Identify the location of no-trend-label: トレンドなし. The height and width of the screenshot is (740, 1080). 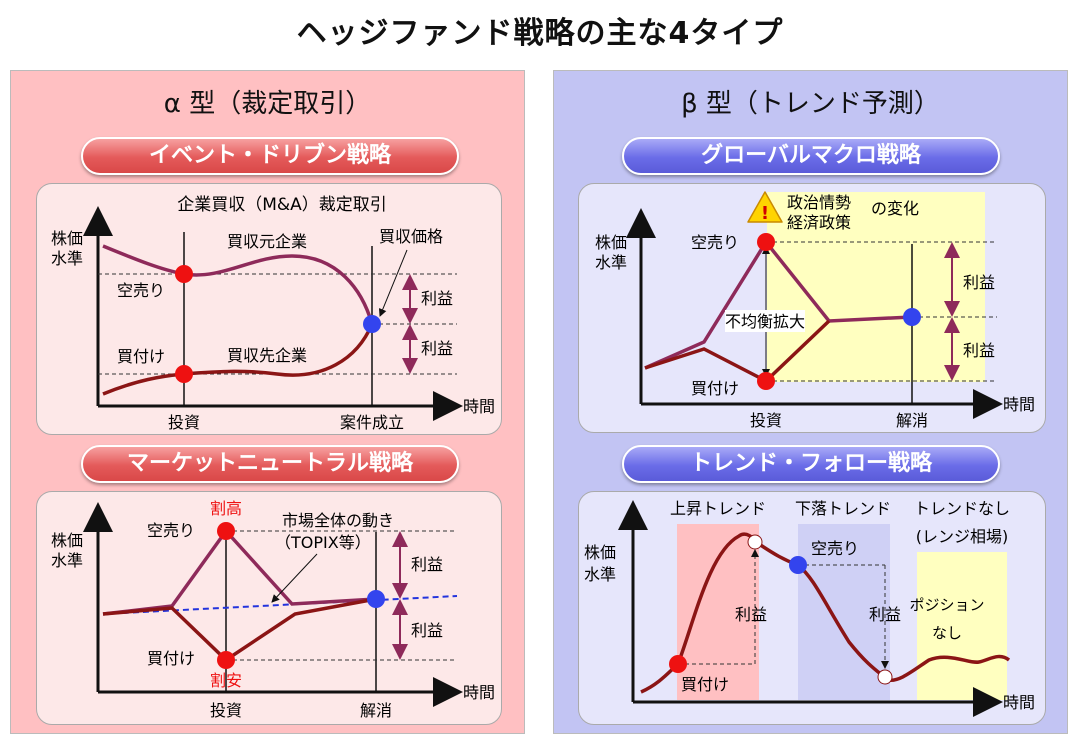
(962, 508).